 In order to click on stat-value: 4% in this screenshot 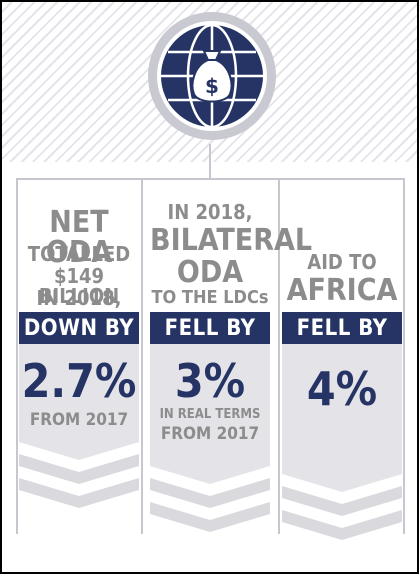, I will do `click(342, 389)`.